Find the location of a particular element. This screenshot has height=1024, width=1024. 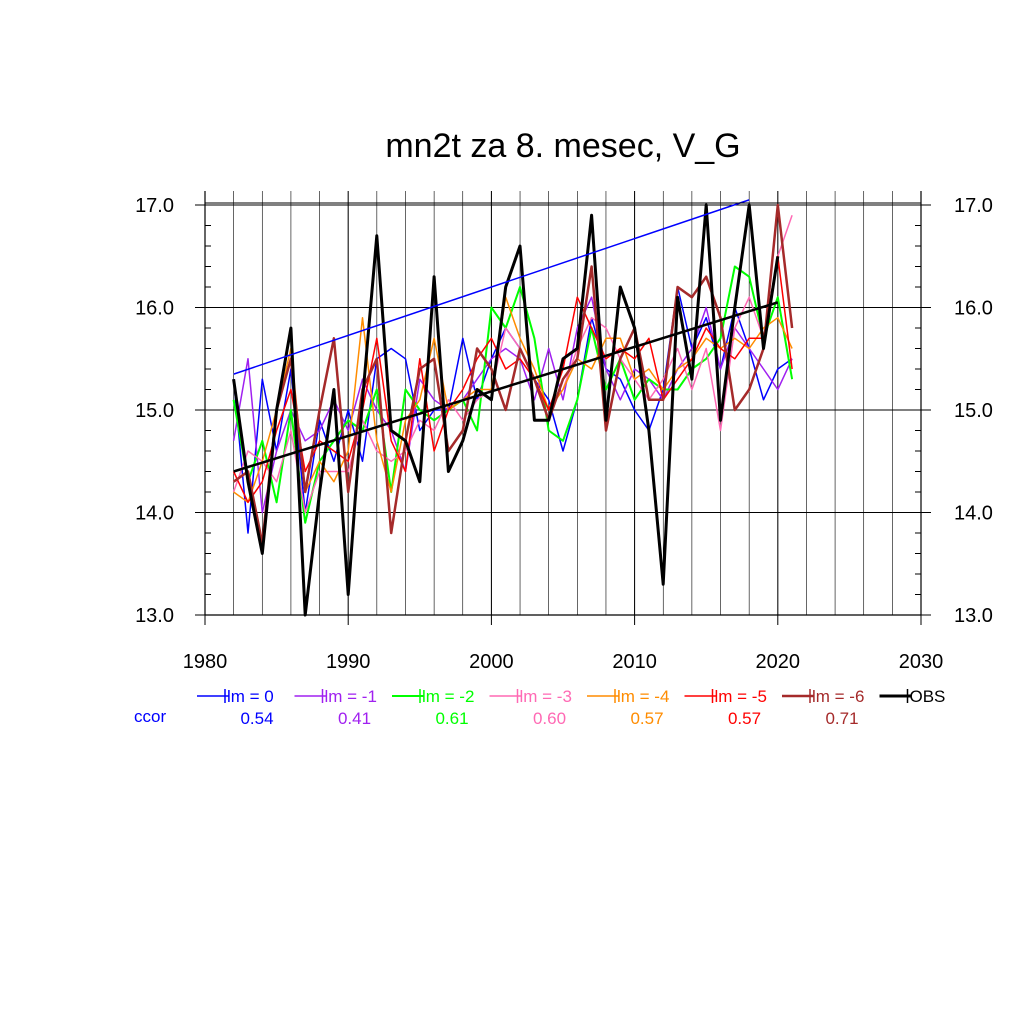

legend-label: lm = -2 is located at coordinates (448, 696).